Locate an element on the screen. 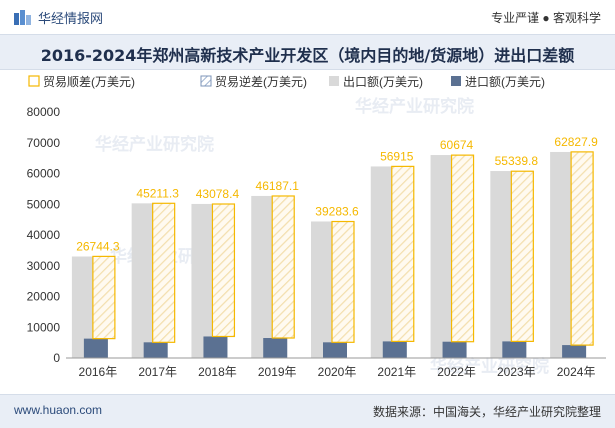  legend-label-2: 贸易逆差(万美元) is located at coordinates (261, 81).